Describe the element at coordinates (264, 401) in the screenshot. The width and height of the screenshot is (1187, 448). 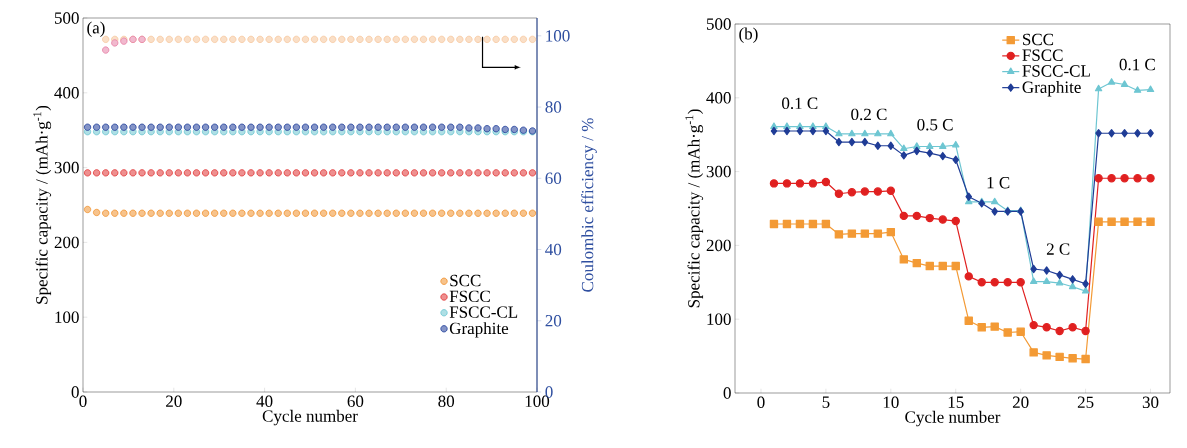
I see `x-tick-label: 40` at that location.